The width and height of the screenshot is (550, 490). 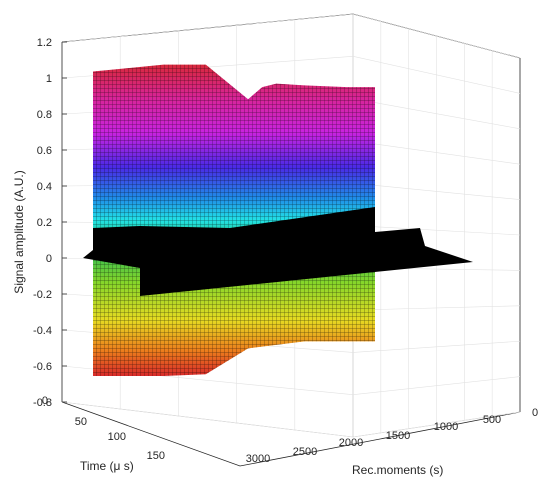 What do you see at coordinates (81, 422) in the screenshot?
I see `time-tick-label: 50` at bounding box center [81, 422].